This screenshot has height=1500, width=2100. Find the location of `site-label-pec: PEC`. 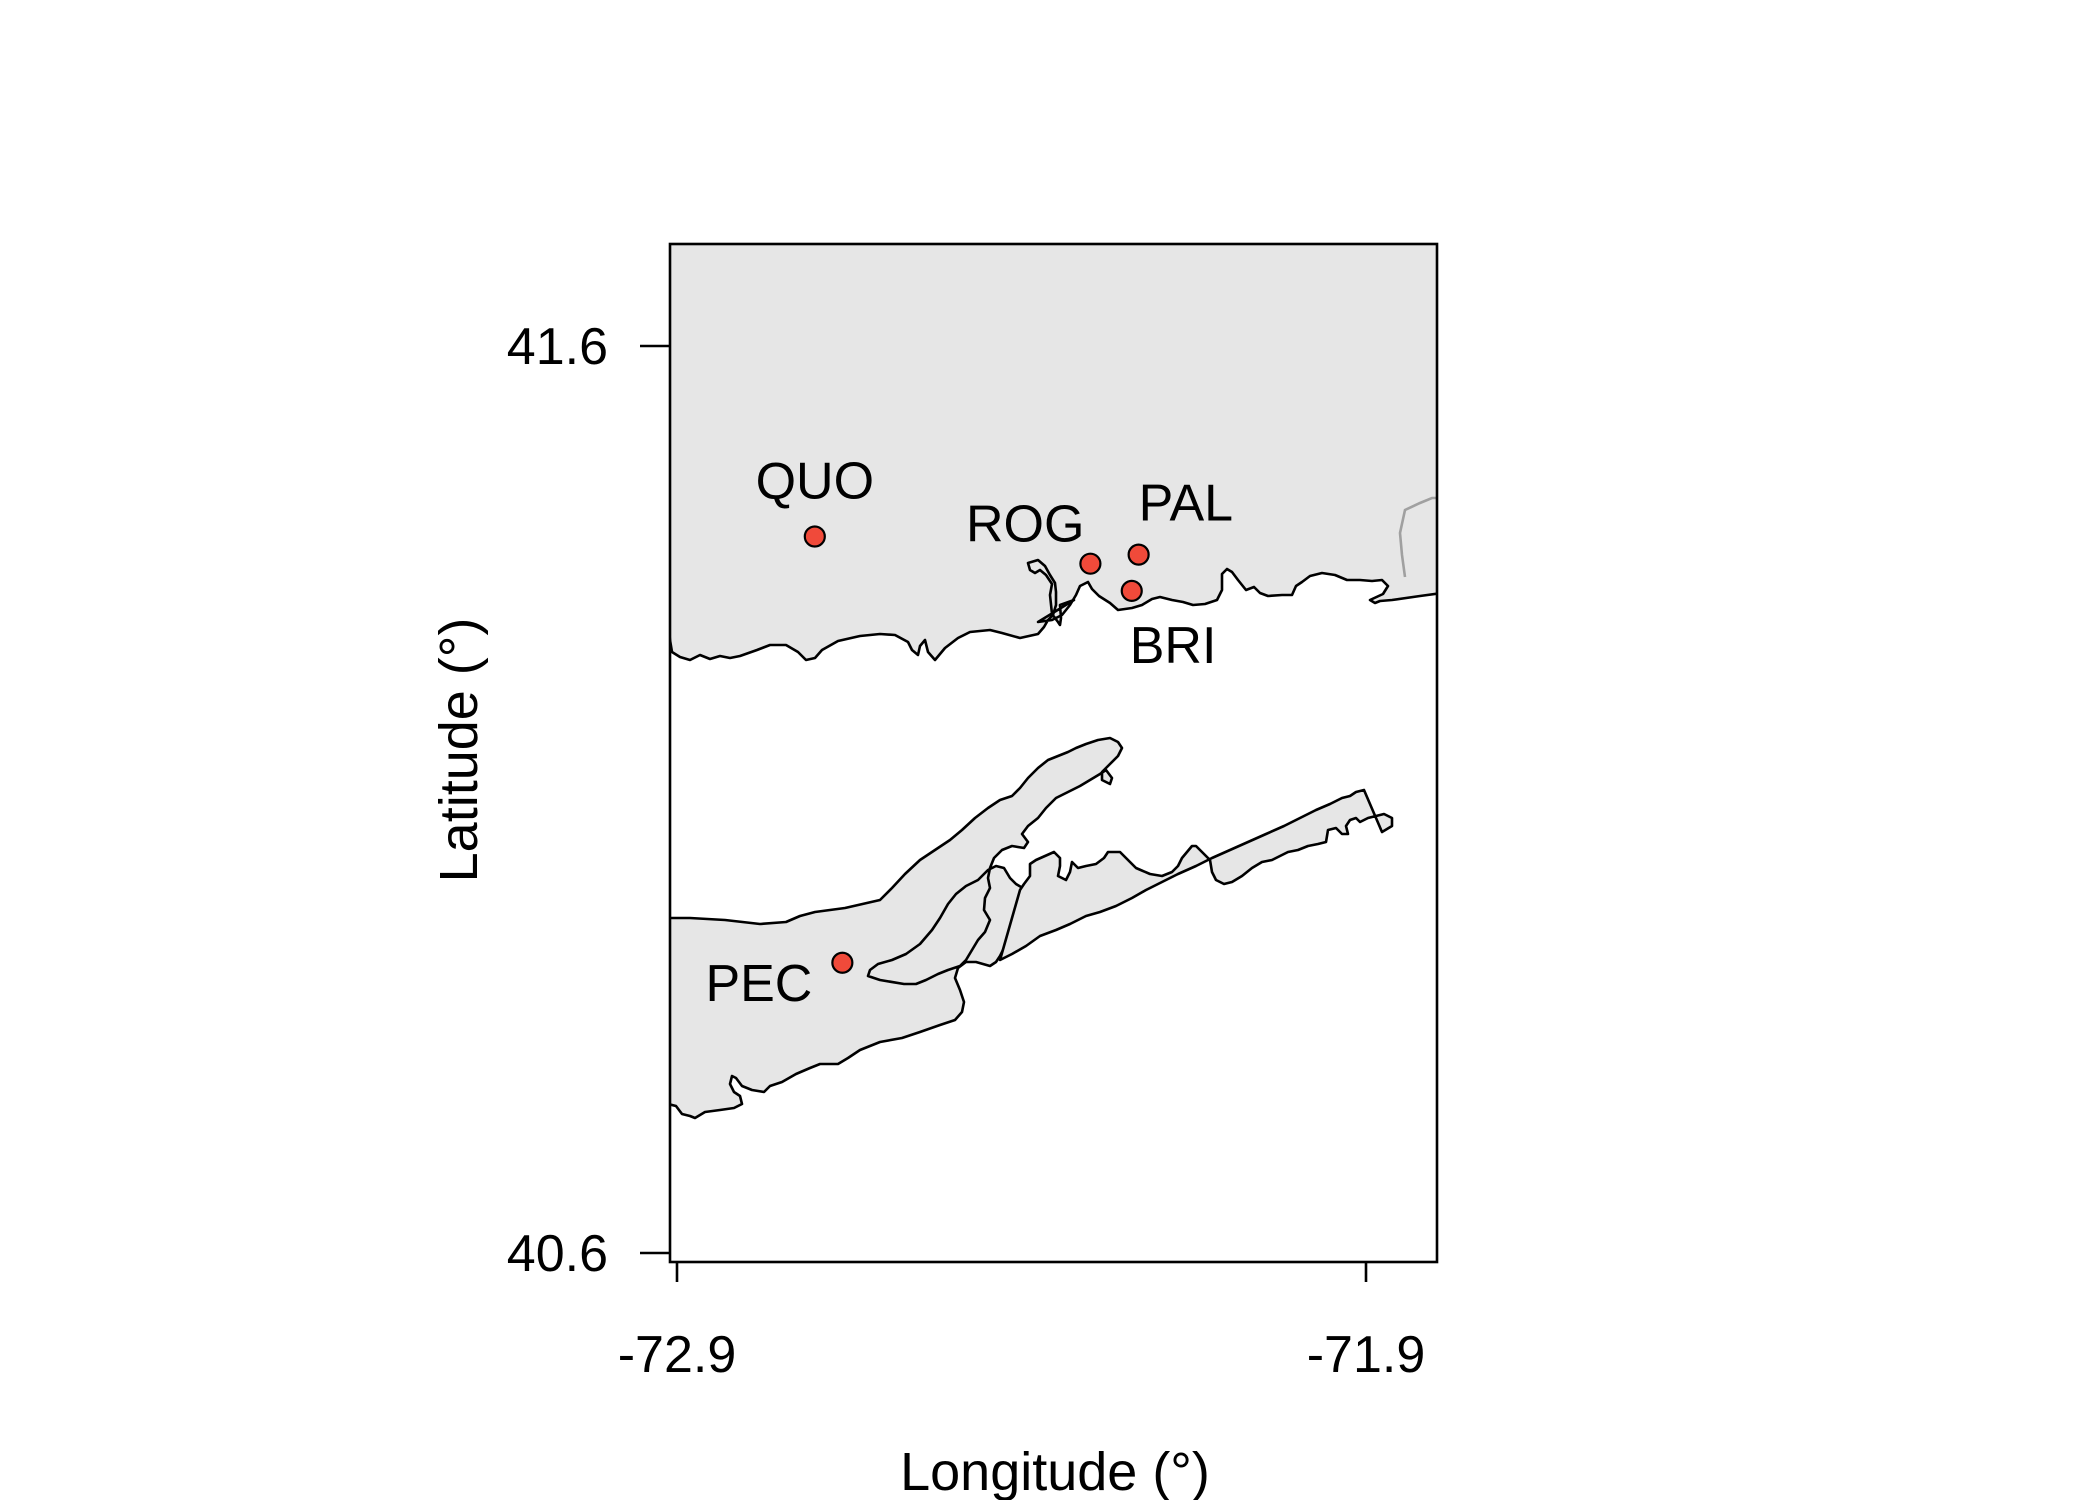

site-label-pec: PEC is located at coordinates (758, 984).